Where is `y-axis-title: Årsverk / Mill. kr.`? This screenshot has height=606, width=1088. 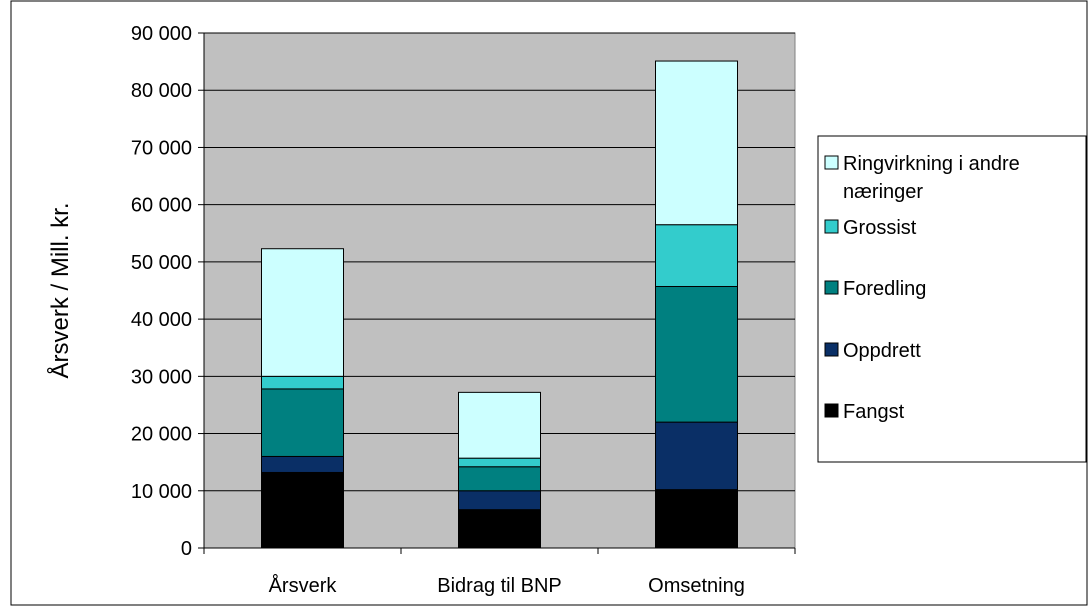 y-axis-title: Årsverk / Mill. kr. is located at coordinates (60, 290).